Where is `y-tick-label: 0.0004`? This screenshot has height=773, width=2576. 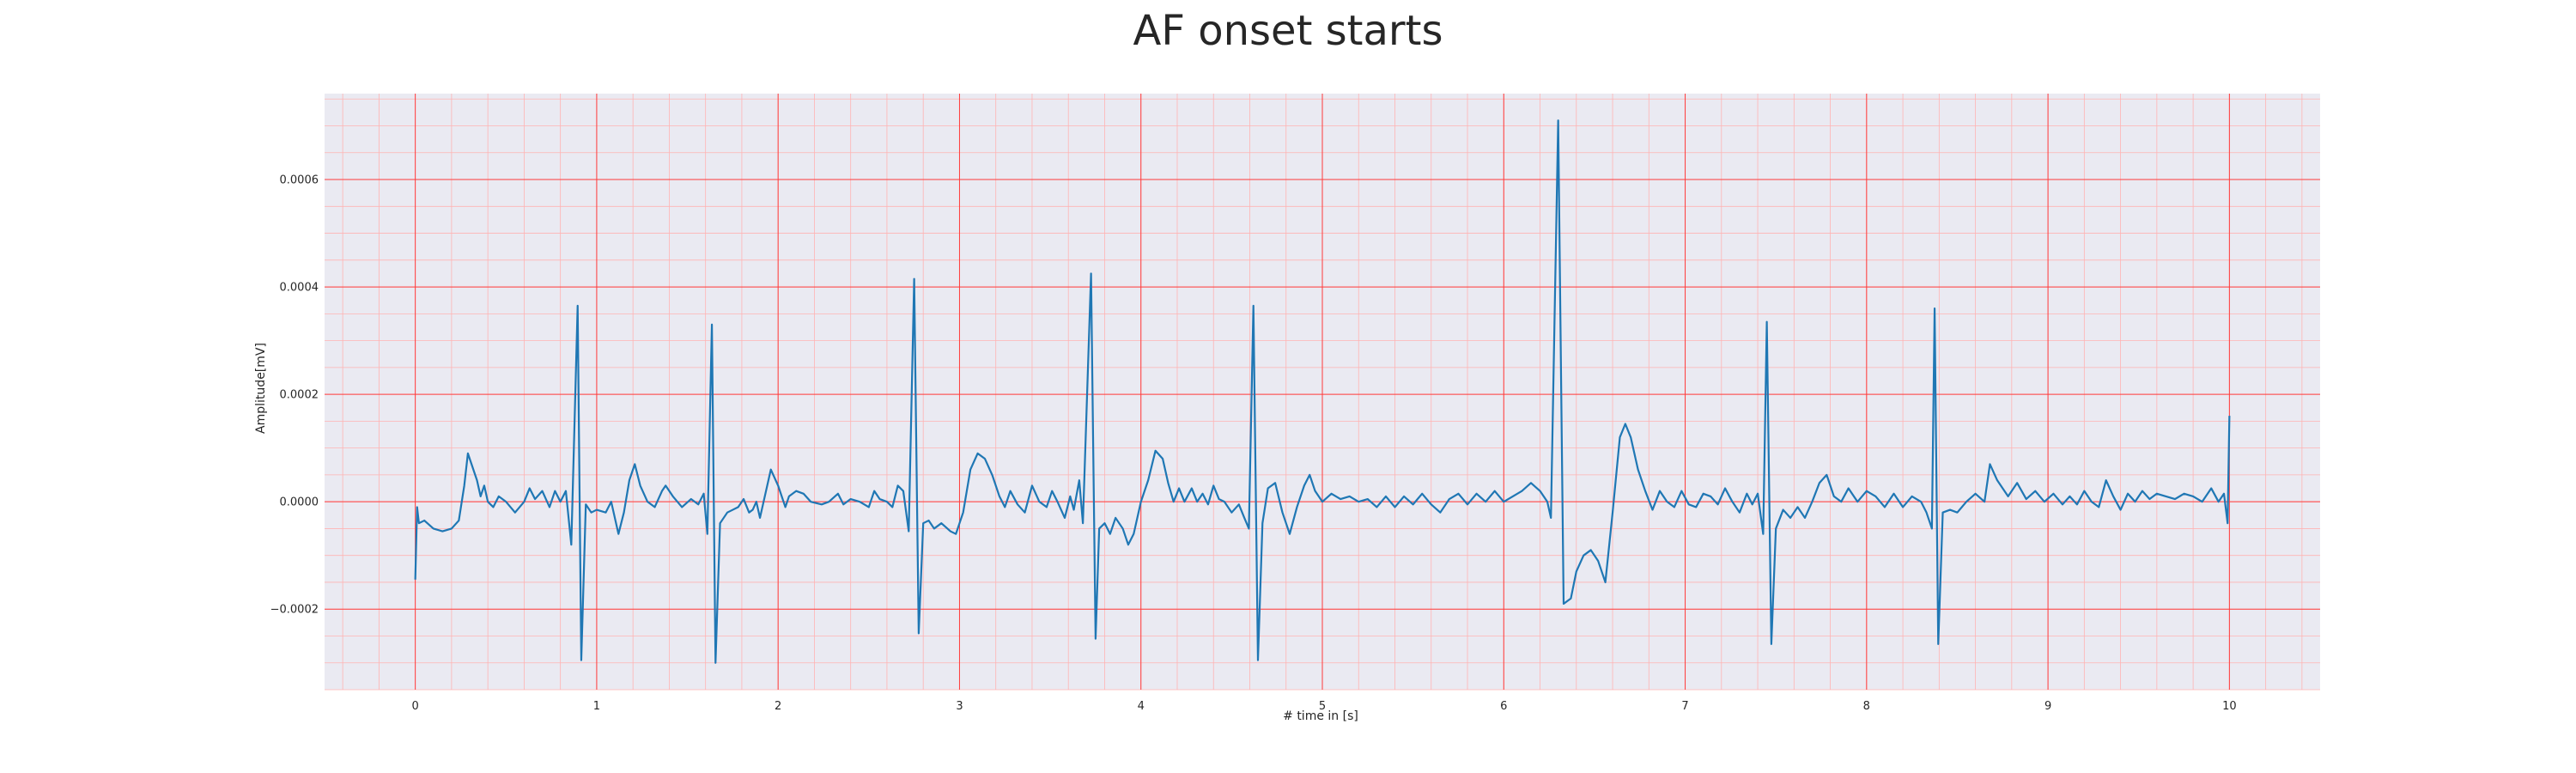 y-tick-label: 0.0004 is located at coordinates (300, 288).